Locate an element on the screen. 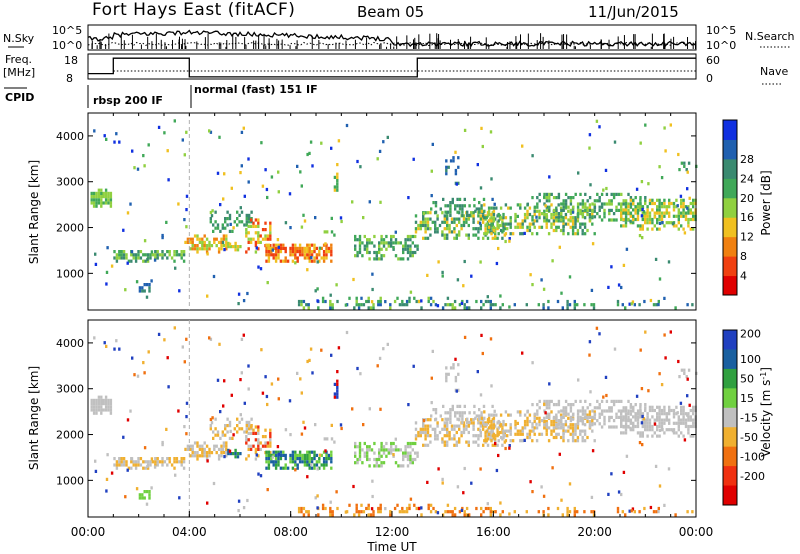 This screenshot has width=800, height=554. colorbar-tick-label: 8 is located at coordinates (743, 256).